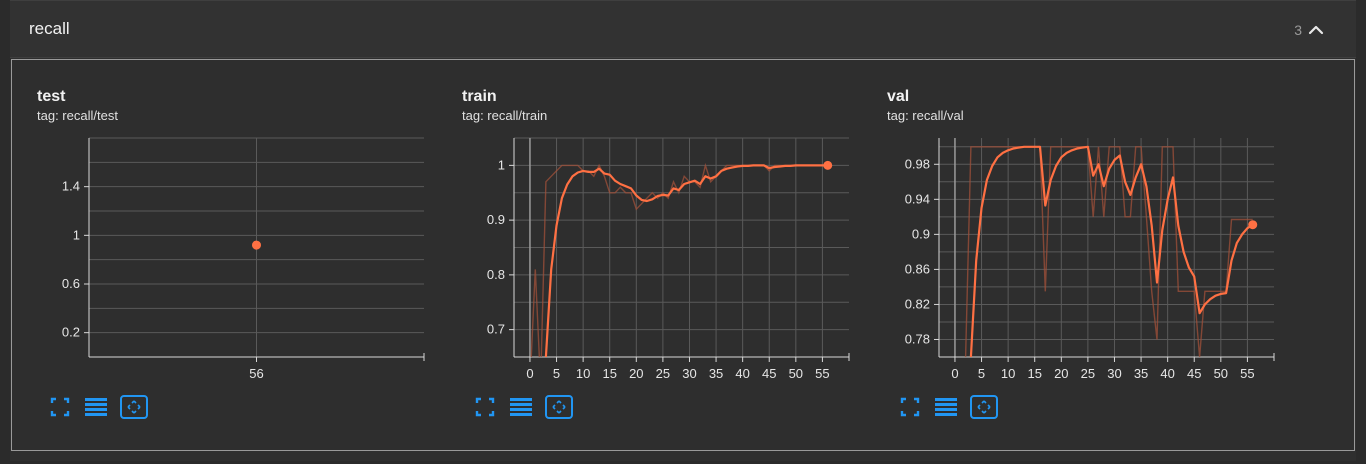 The width and height of the screenshot is (1366, 464). I want to click on y-tick-label: 0.98, so click(917, 163).